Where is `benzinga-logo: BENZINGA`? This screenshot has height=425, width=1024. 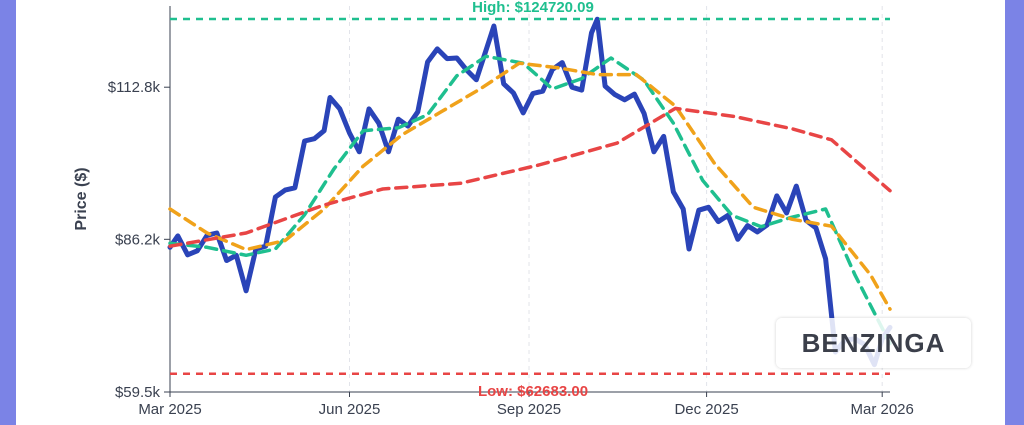
benzinga-logo: BENZINGA is located at coordinates (873, 343).